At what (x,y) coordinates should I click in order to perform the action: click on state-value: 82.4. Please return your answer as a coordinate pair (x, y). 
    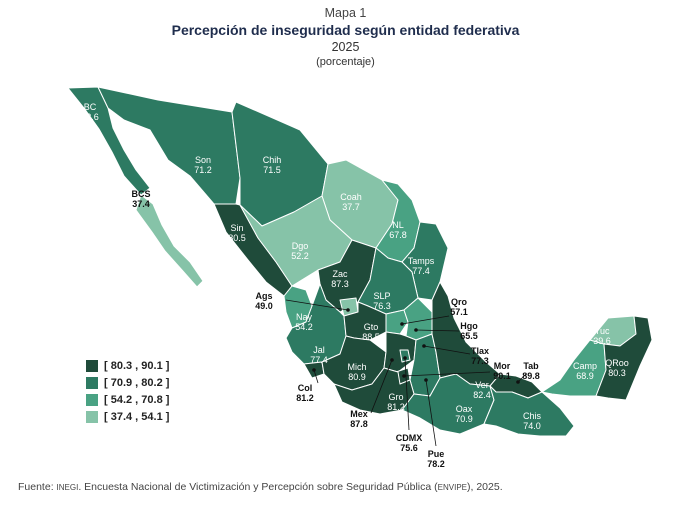
    Looking at the image, I should click on (482, 395).